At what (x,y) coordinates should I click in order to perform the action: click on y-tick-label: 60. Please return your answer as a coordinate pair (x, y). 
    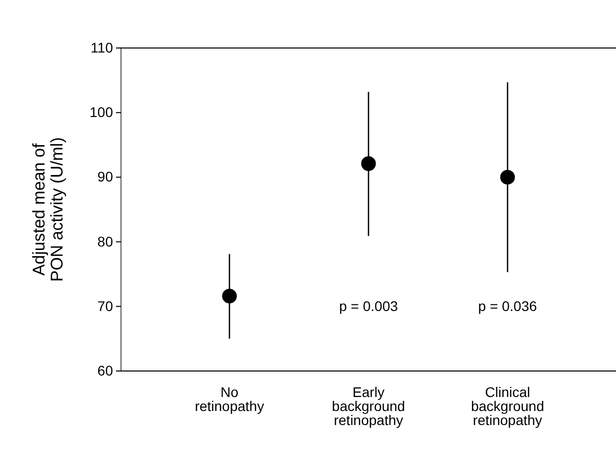
    Looking at the image, I should click on (105, 370).